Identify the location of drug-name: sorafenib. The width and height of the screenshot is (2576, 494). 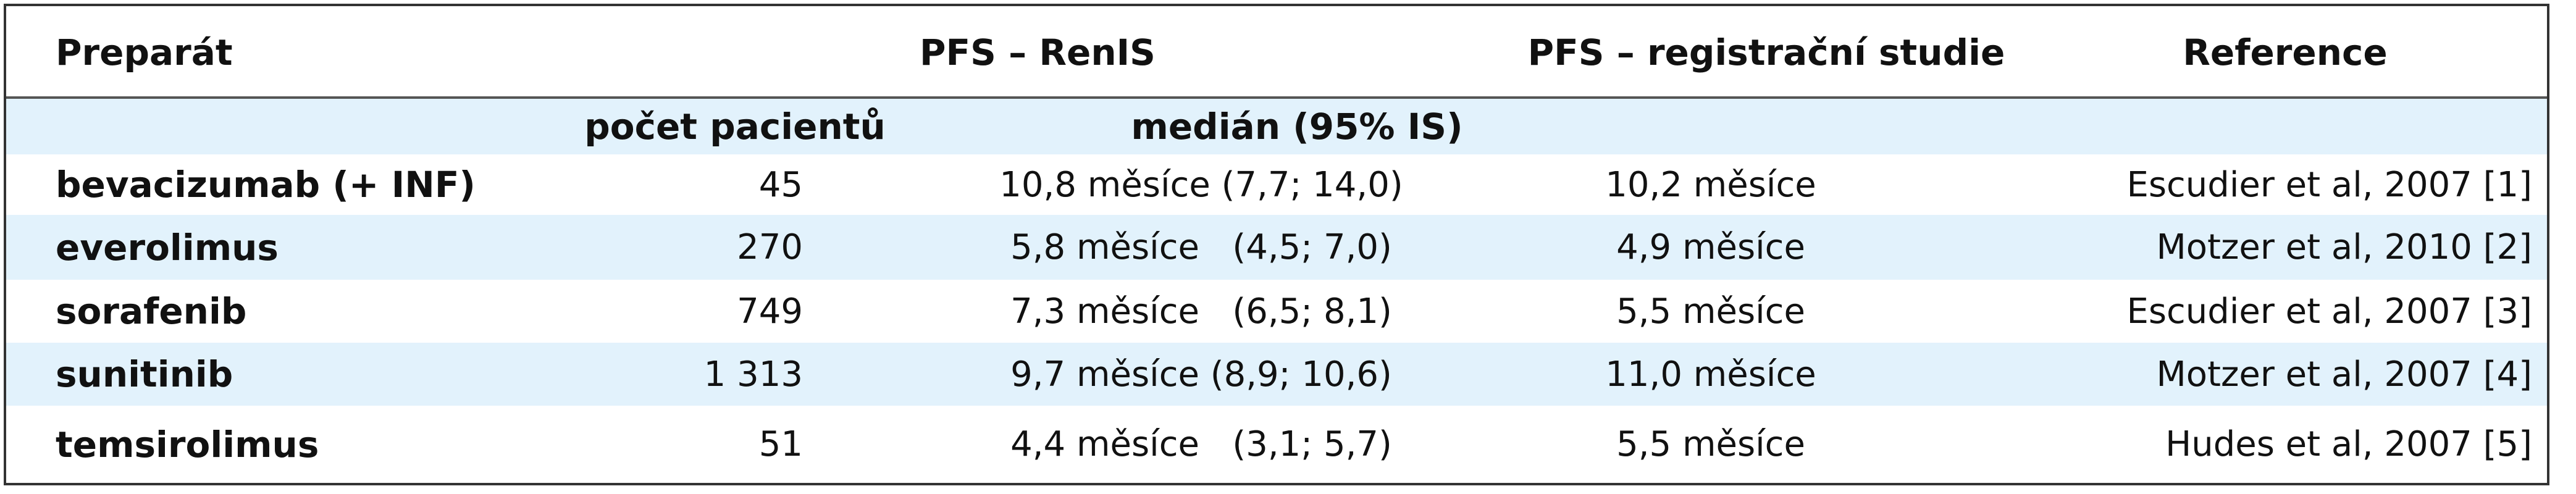
(151, 311).